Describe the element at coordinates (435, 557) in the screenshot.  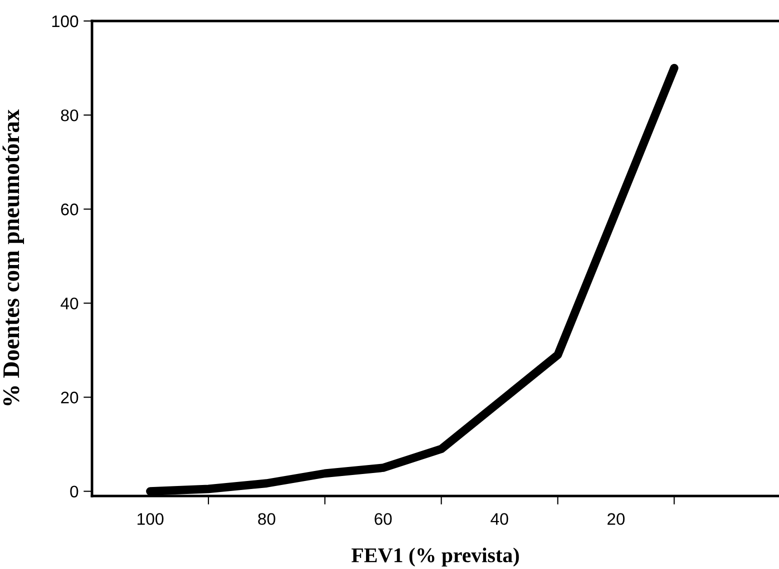
I see `x-axis-title: FEV1 (% prevista)` at that location.